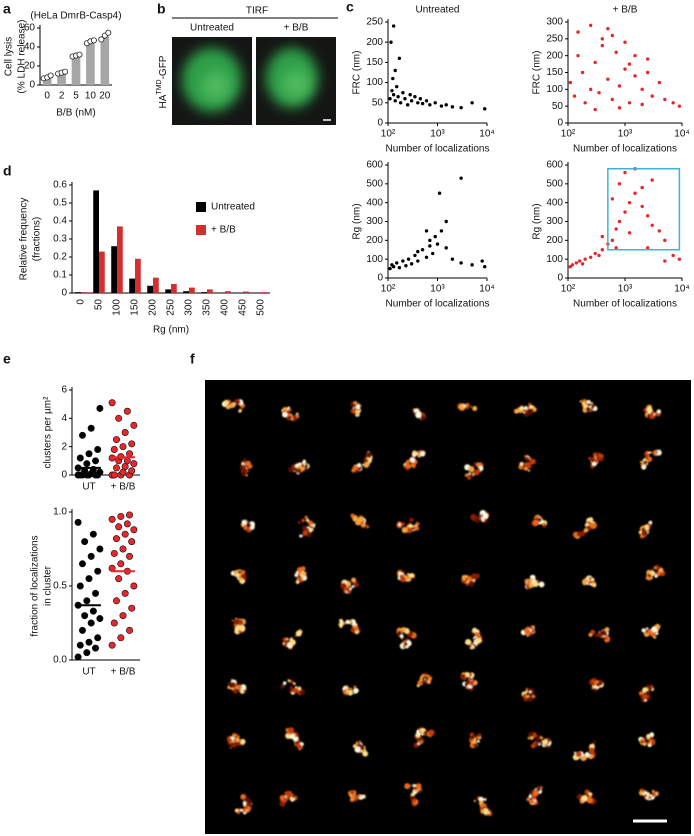  I want to click on y-tick-label: 0.4, so click(60, 221).